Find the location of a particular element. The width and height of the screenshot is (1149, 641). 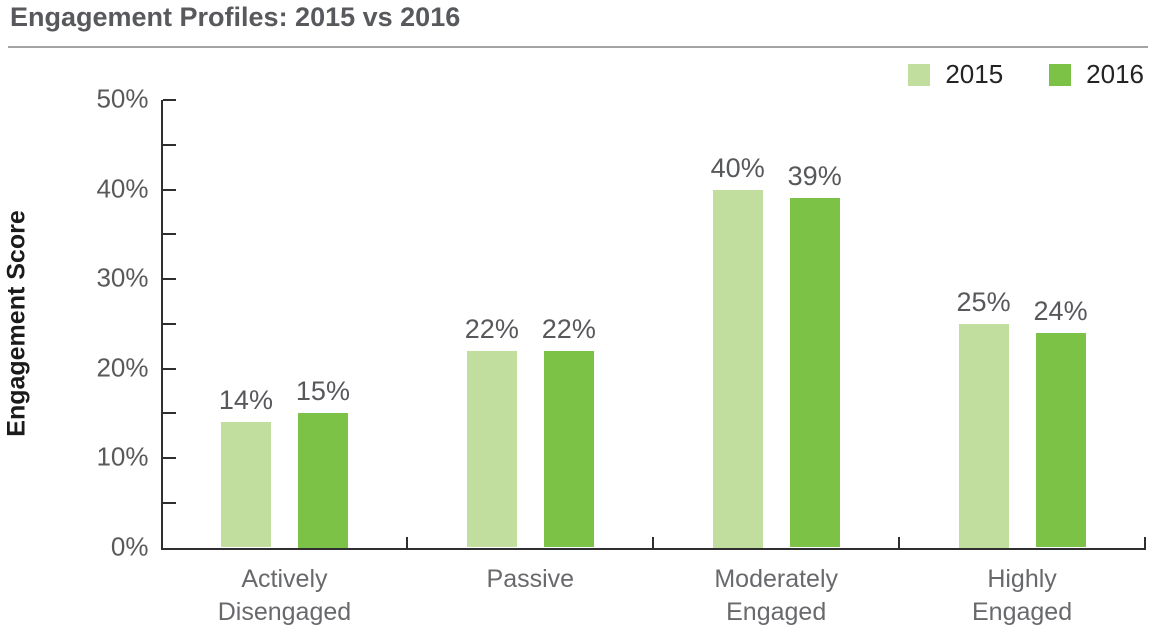

legend-item-2015: 2015 is located at coordinates (955, 74).